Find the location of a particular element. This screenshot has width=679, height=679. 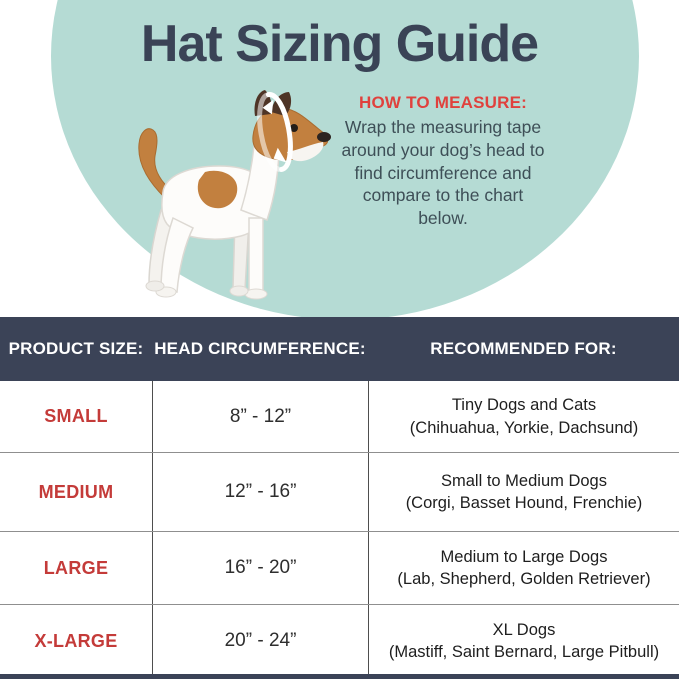

size-label: LARGE is located at coordinates (76, 567).